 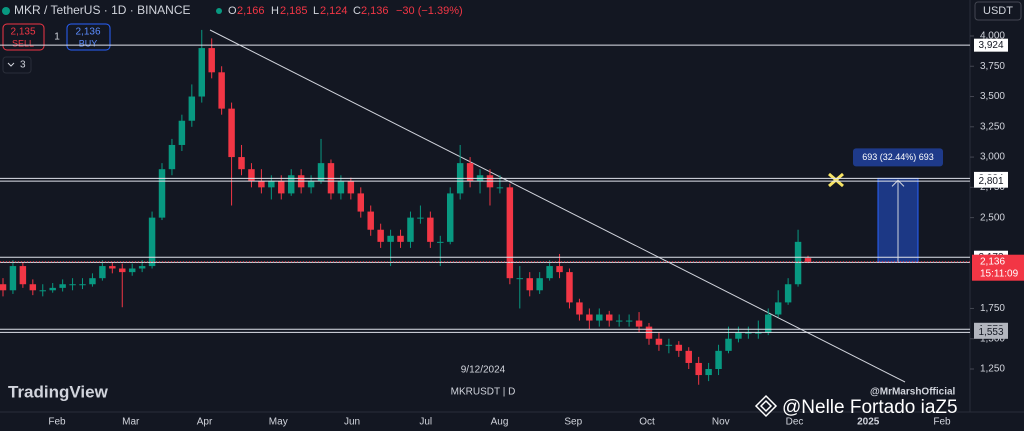 I want to click on ohlc-high: 2,185, so click(x=294, y=11).